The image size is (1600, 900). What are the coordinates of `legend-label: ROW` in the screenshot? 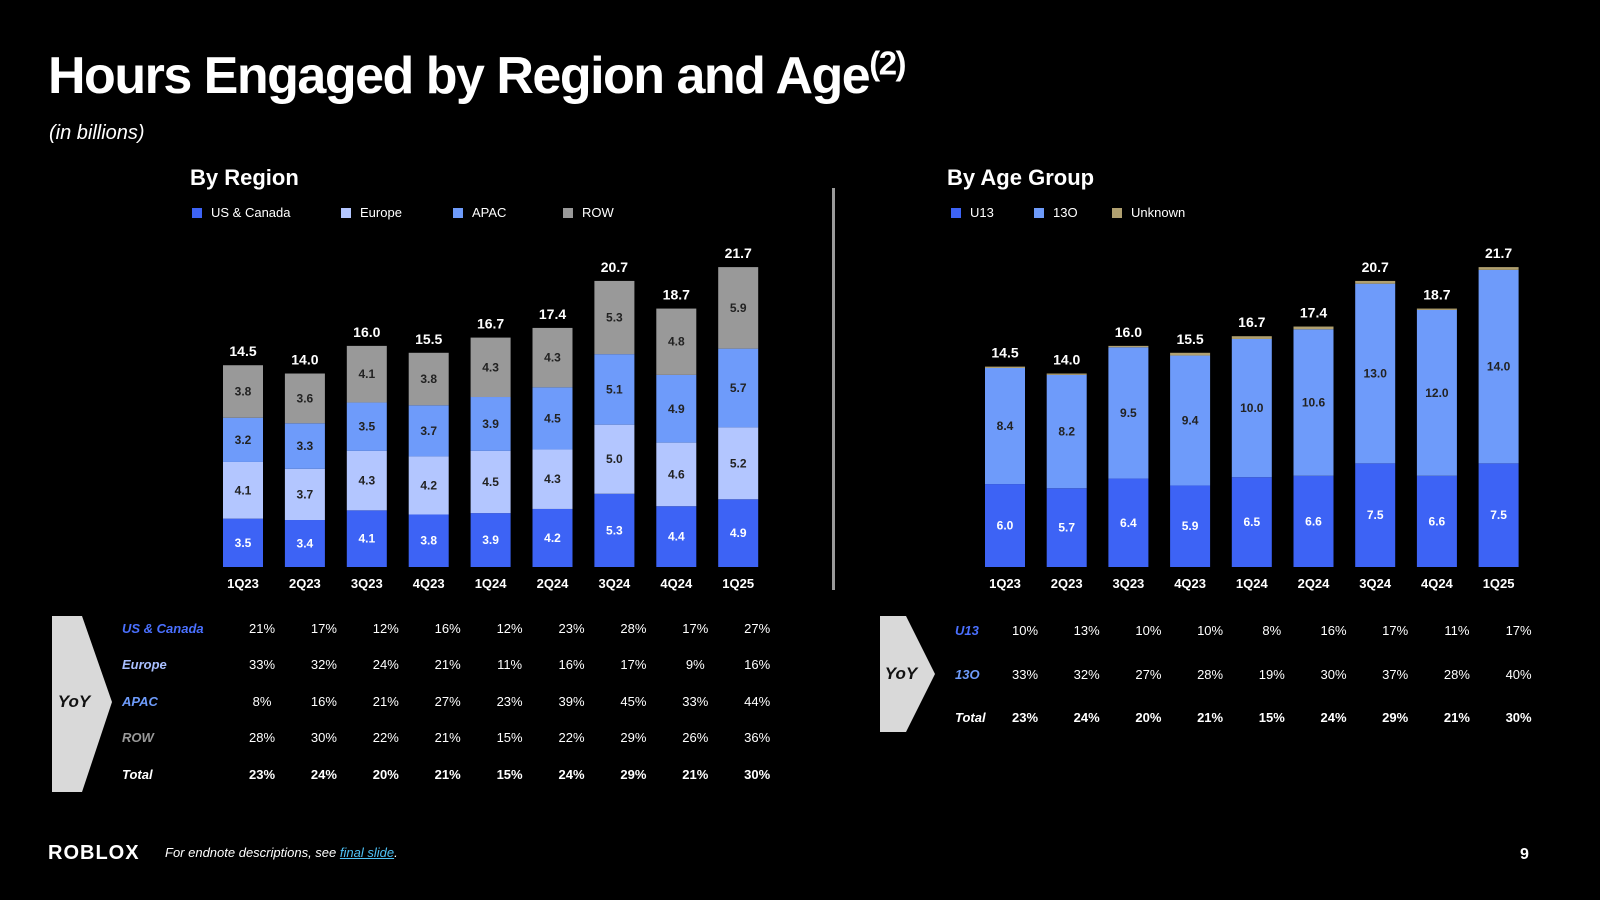 It's located at (598, 212).